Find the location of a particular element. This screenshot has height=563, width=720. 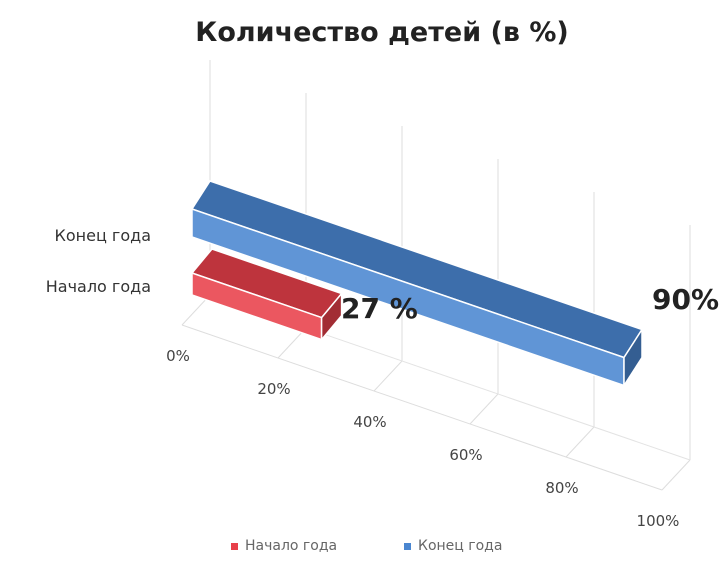

chart-title: Количество детей (в %) is located at coordinates (381, 32).